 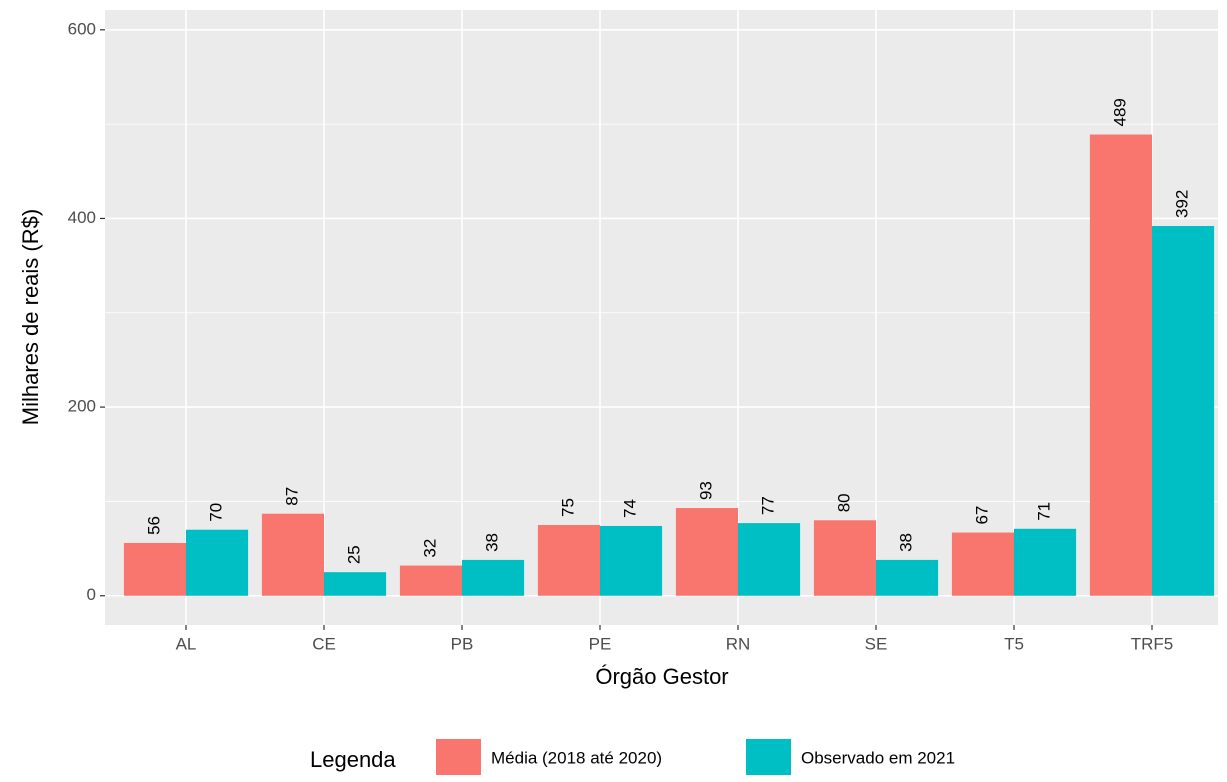 What do you see at coordinates (429, 548) in the screenshot?
I see `value-label: 32` at bounding box center [429, 548].